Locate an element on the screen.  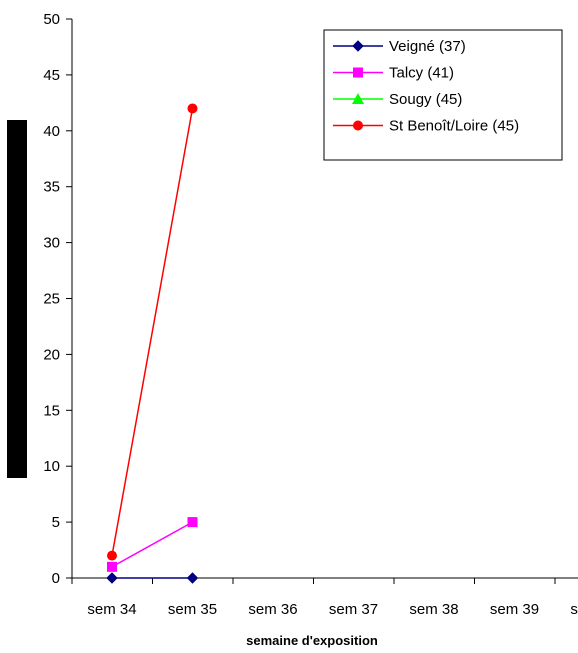
y-tick-label: 50 is located at coordinates (51, 19).